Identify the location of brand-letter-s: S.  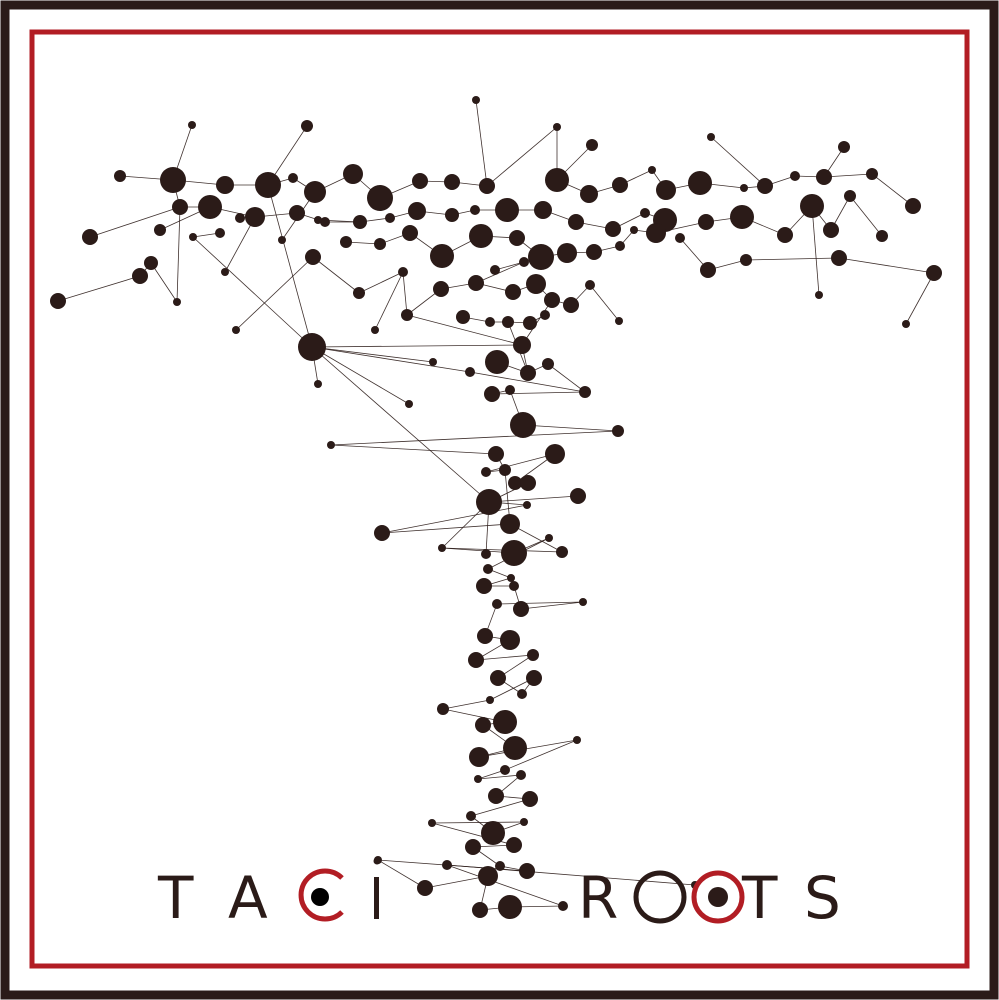
(831, 898).